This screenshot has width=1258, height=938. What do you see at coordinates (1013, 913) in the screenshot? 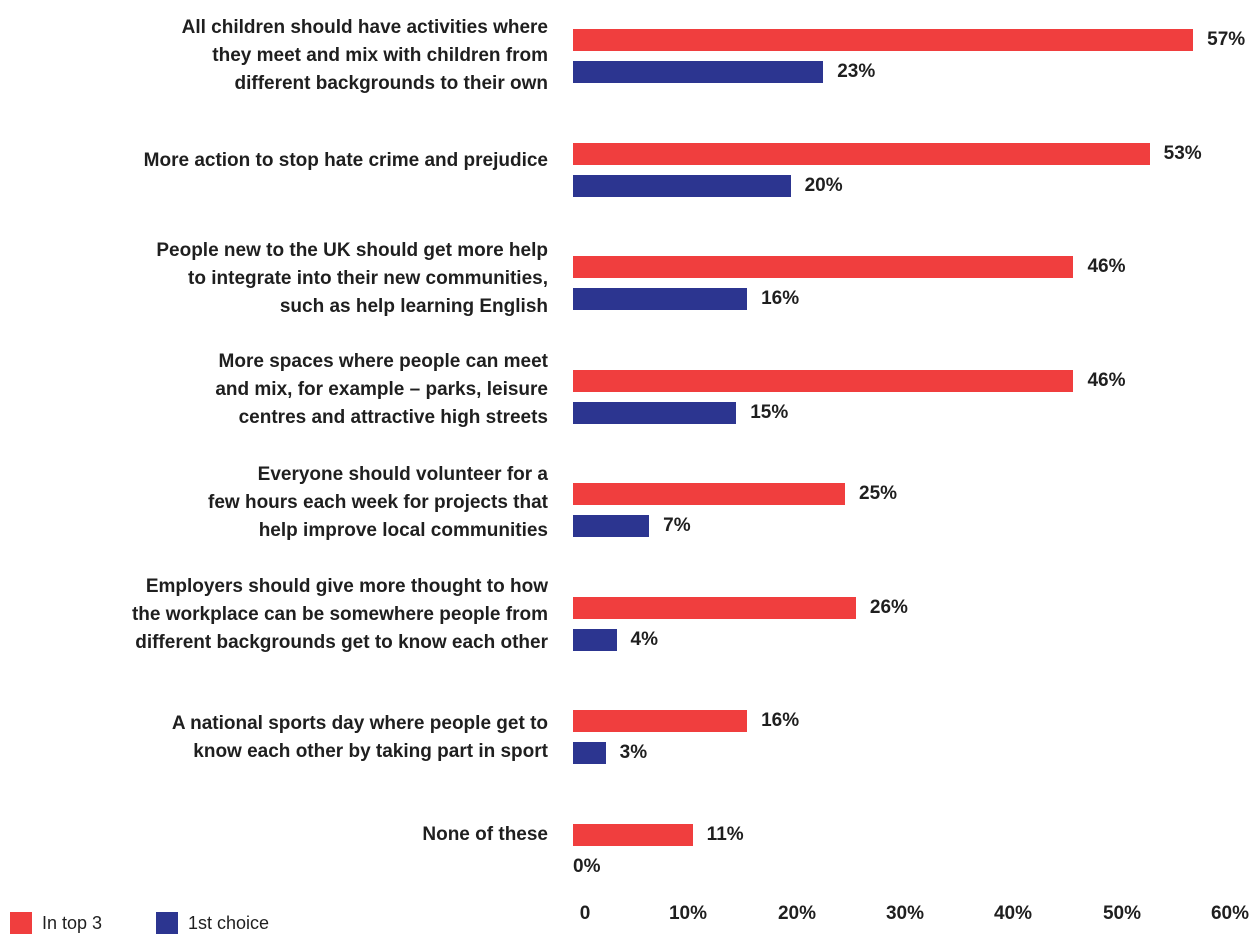
I see `x-tick-label: 40%` at bounding box center [1013, 913].